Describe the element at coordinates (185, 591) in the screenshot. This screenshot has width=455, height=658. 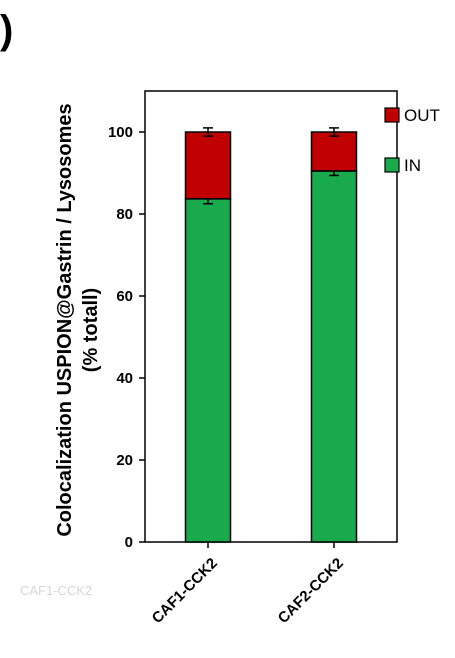
I see `x-tick-label: CAF1-CCK2` at that location.